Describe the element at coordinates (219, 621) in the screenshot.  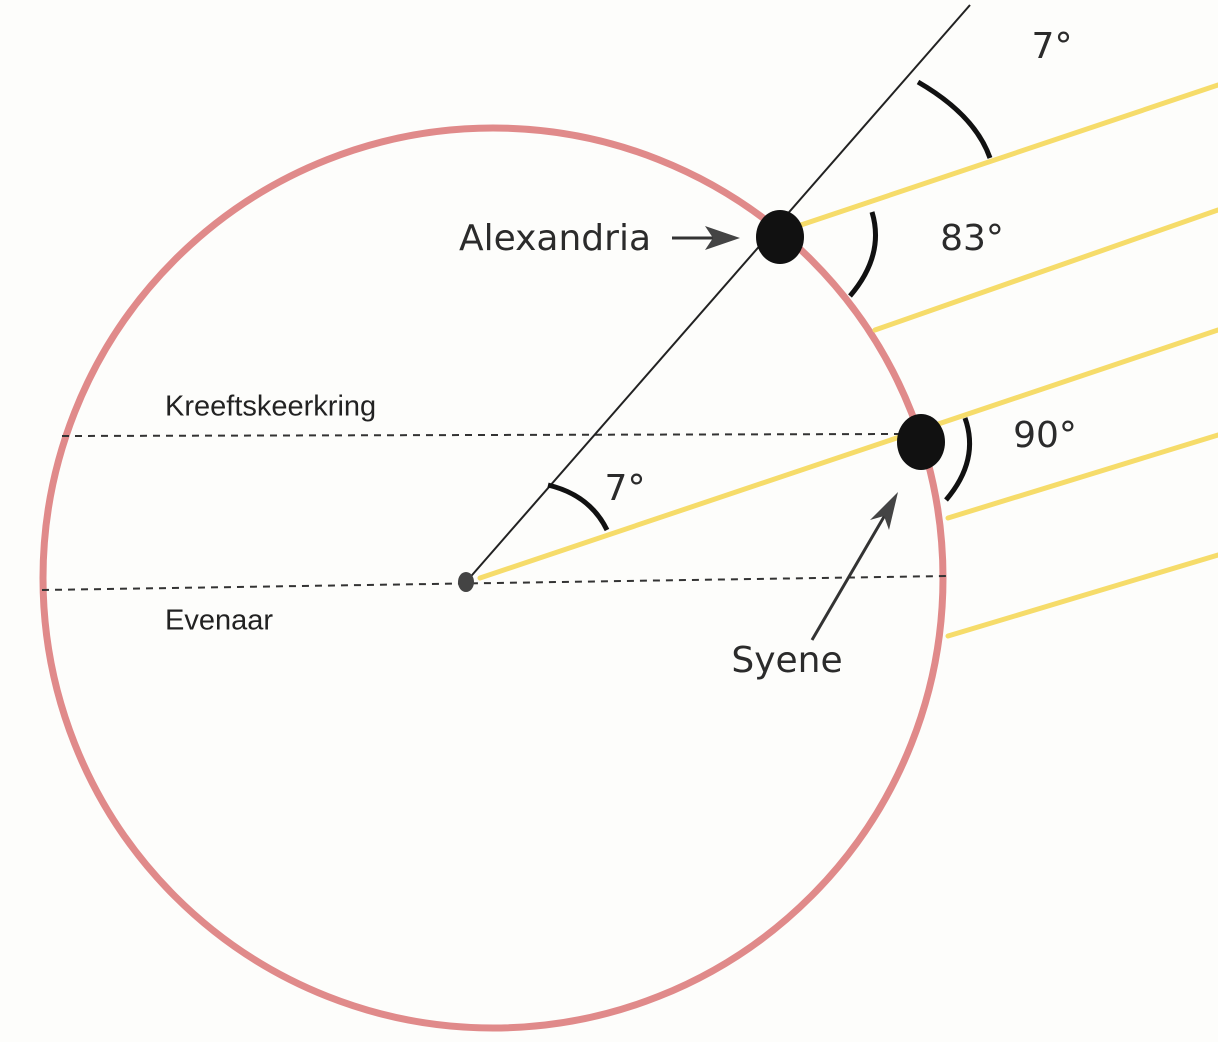
I see `label: Evenaar` at that location.